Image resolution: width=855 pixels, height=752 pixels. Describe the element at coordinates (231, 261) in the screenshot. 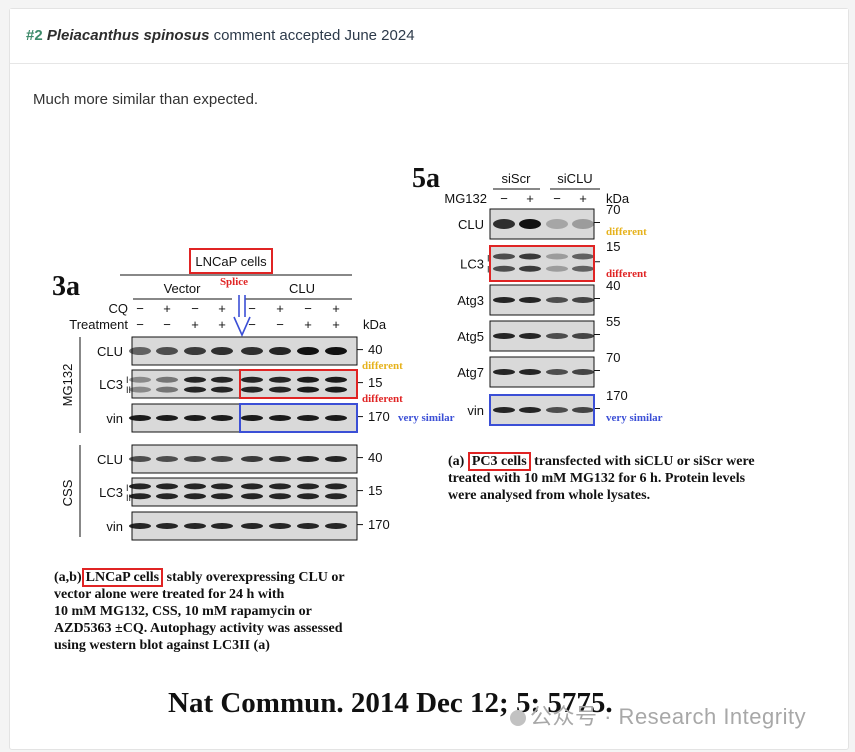

I see `lncap-highlight-box` at that location.